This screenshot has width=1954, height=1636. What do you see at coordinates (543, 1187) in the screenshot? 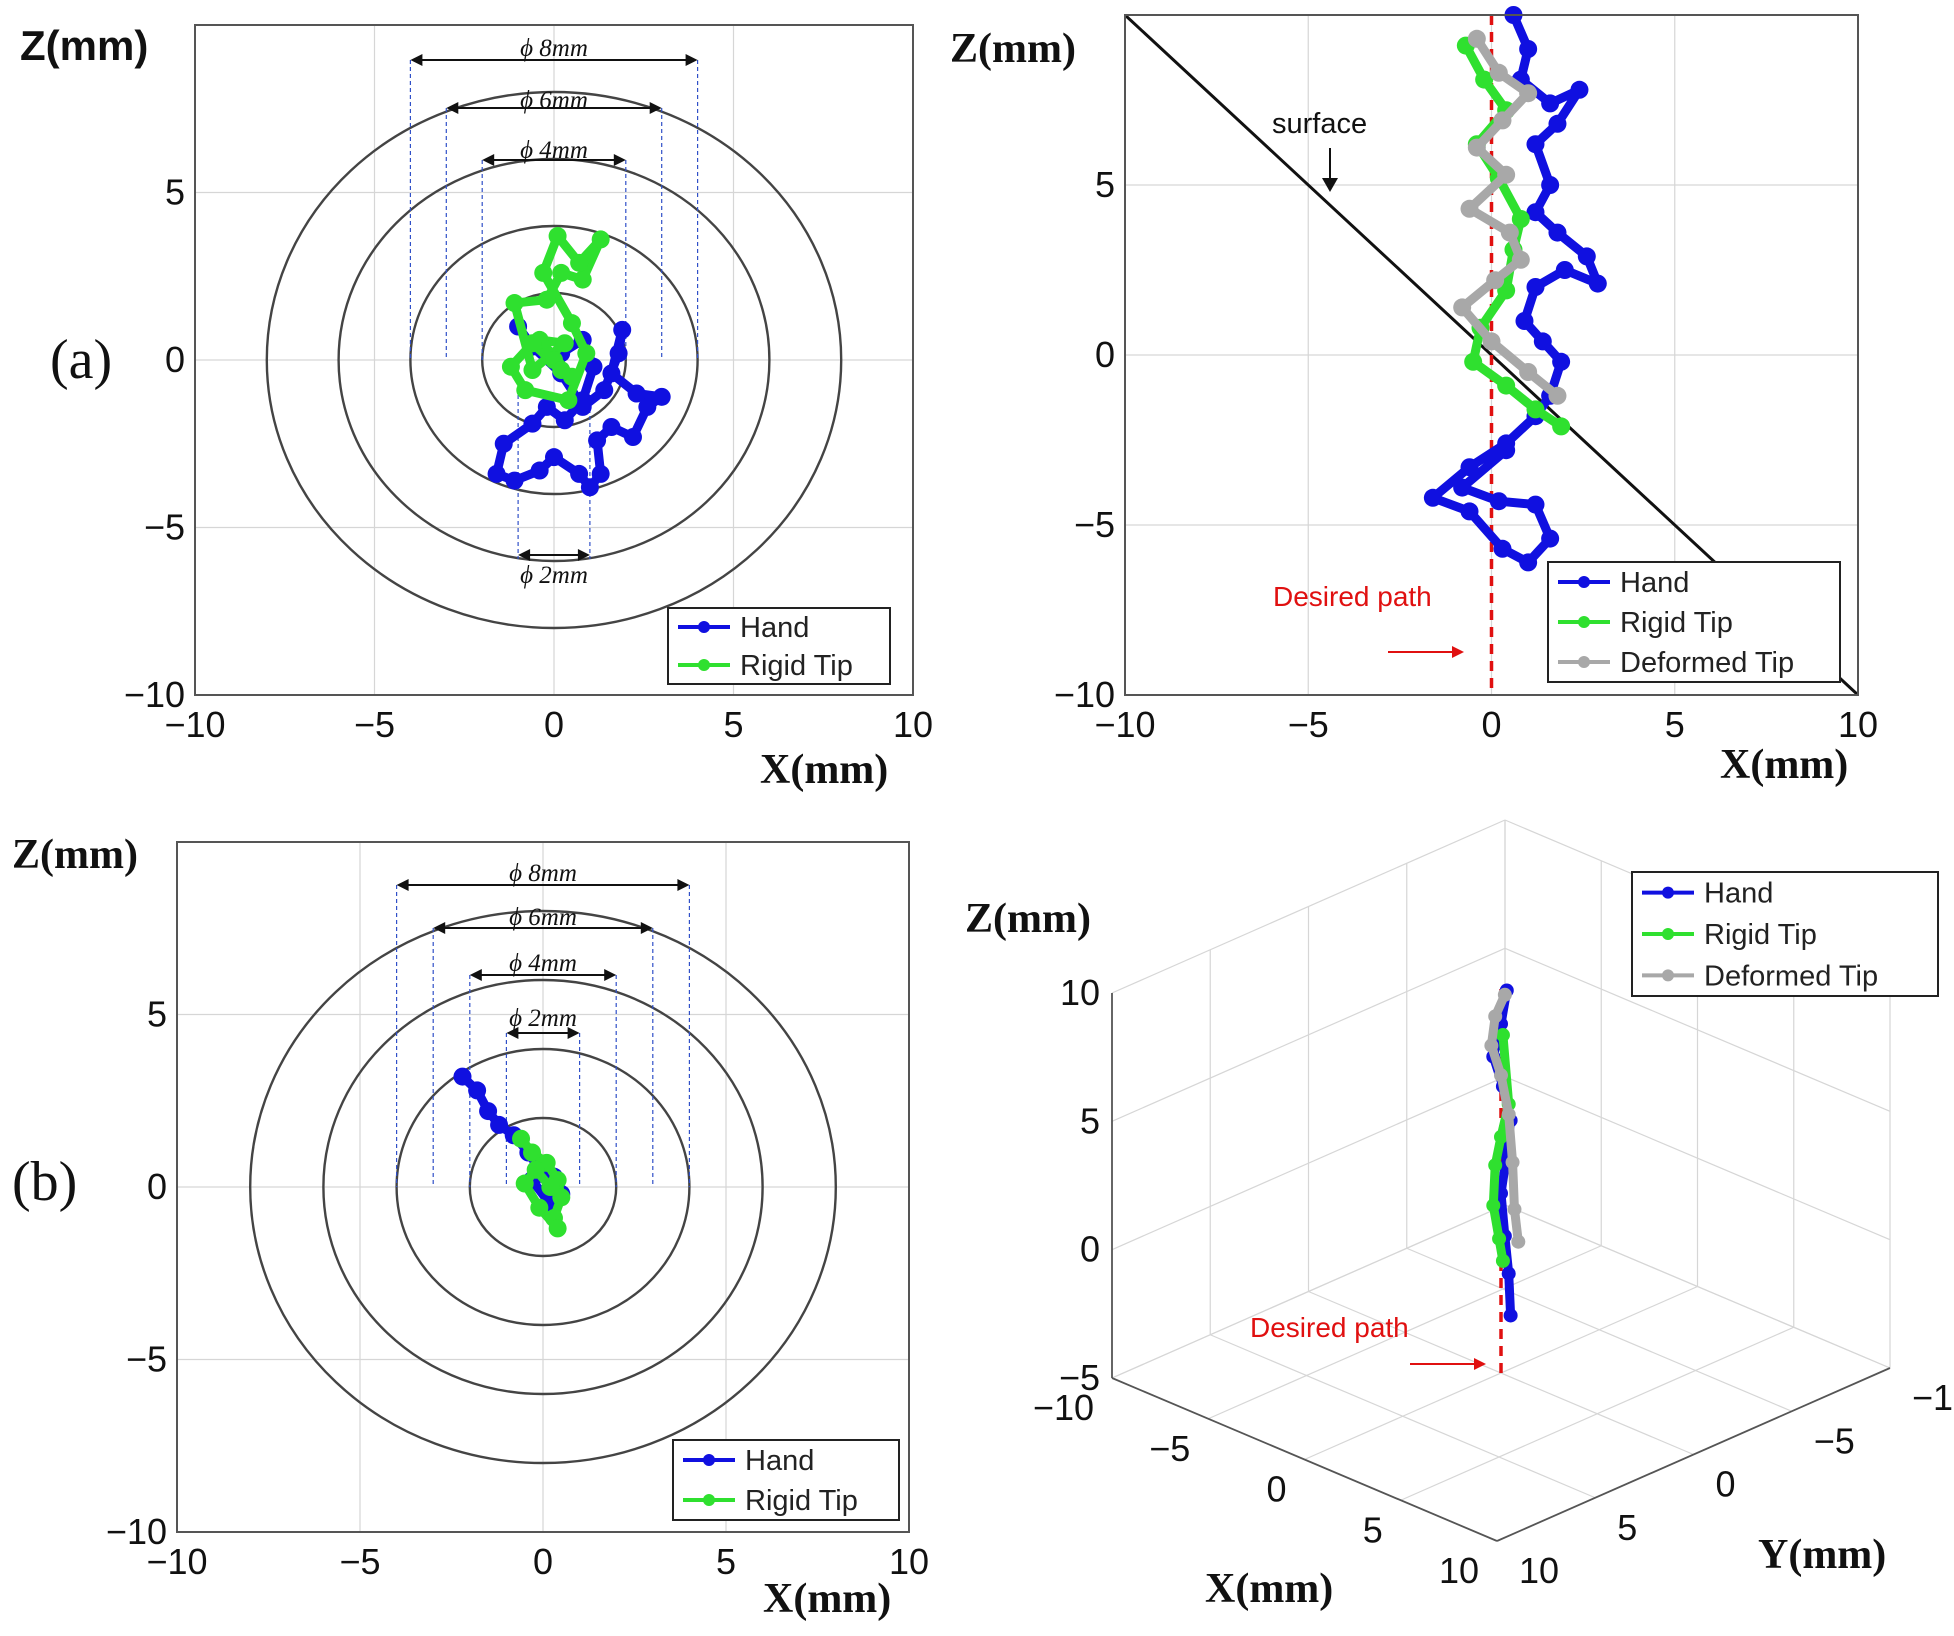
I see `target-circle` at bounding box center [543, 1187].